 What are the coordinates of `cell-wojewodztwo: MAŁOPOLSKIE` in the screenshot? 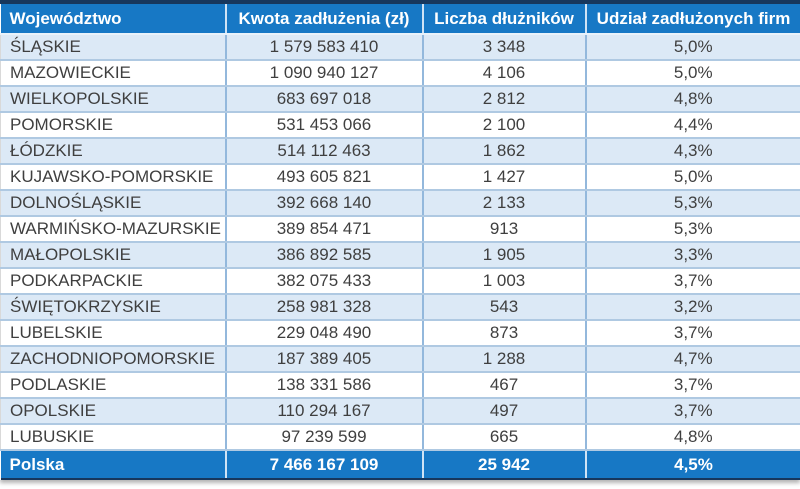 It's located at (113, 255).